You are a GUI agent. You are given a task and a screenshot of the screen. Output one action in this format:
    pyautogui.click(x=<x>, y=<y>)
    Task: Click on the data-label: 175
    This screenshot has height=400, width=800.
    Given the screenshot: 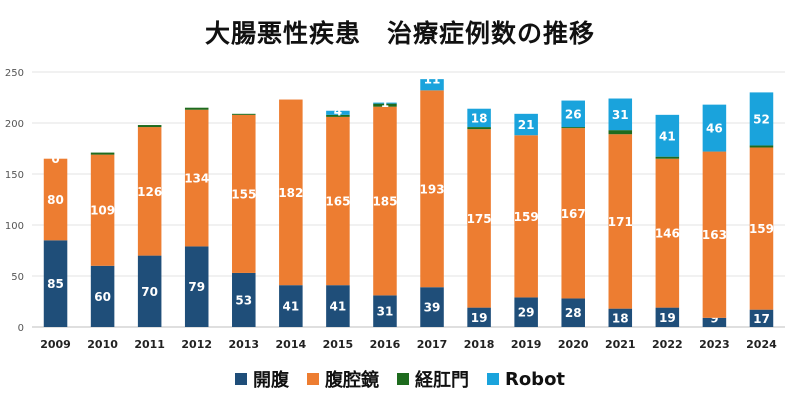 What is the action you would take?
    pyautogui.click(x=479, y=219)
    